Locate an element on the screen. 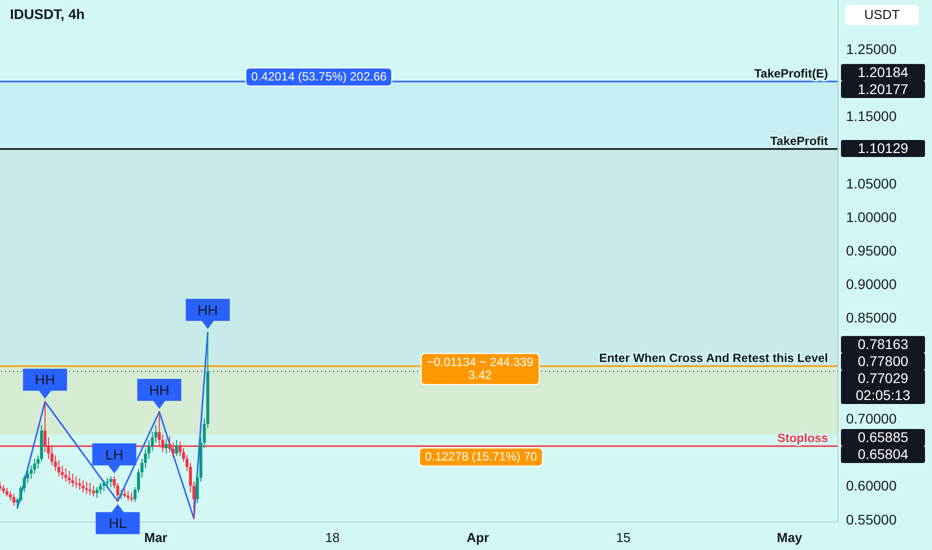 The image size is (932, 550). x-tick-label: Mar is located at coordinates (156, 537).